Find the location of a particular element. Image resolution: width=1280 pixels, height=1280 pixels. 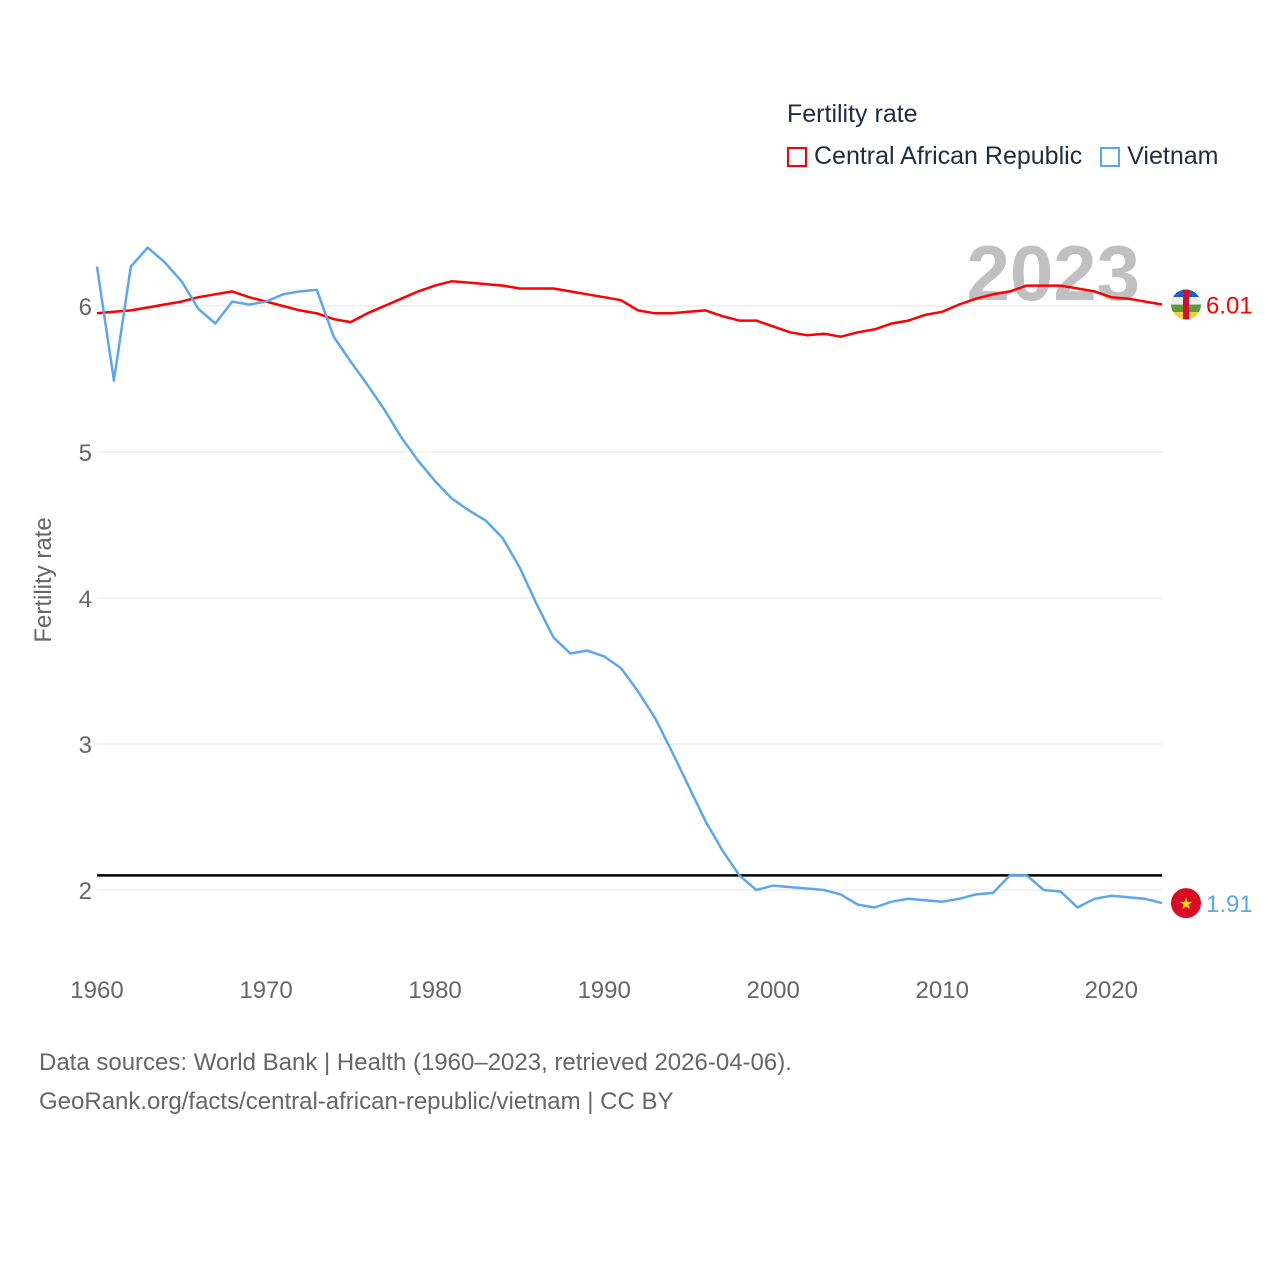

x-tick-label: 1970 is located at coordinates (265, 990).